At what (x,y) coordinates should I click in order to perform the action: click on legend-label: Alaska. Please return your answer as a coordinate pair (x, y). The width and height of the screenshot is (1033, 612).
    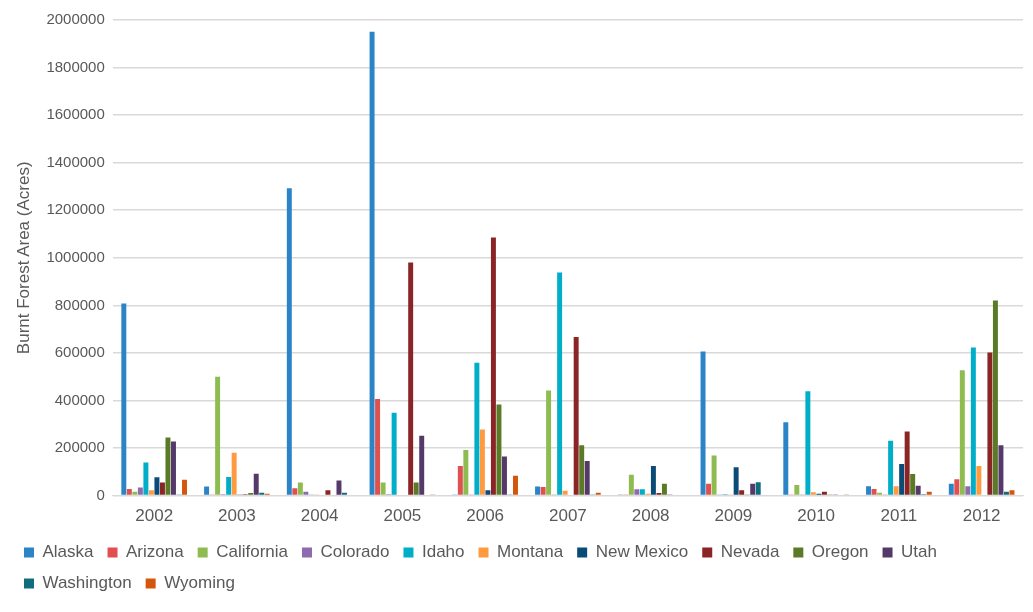
    Looking at the image, I should click on (68, 552).